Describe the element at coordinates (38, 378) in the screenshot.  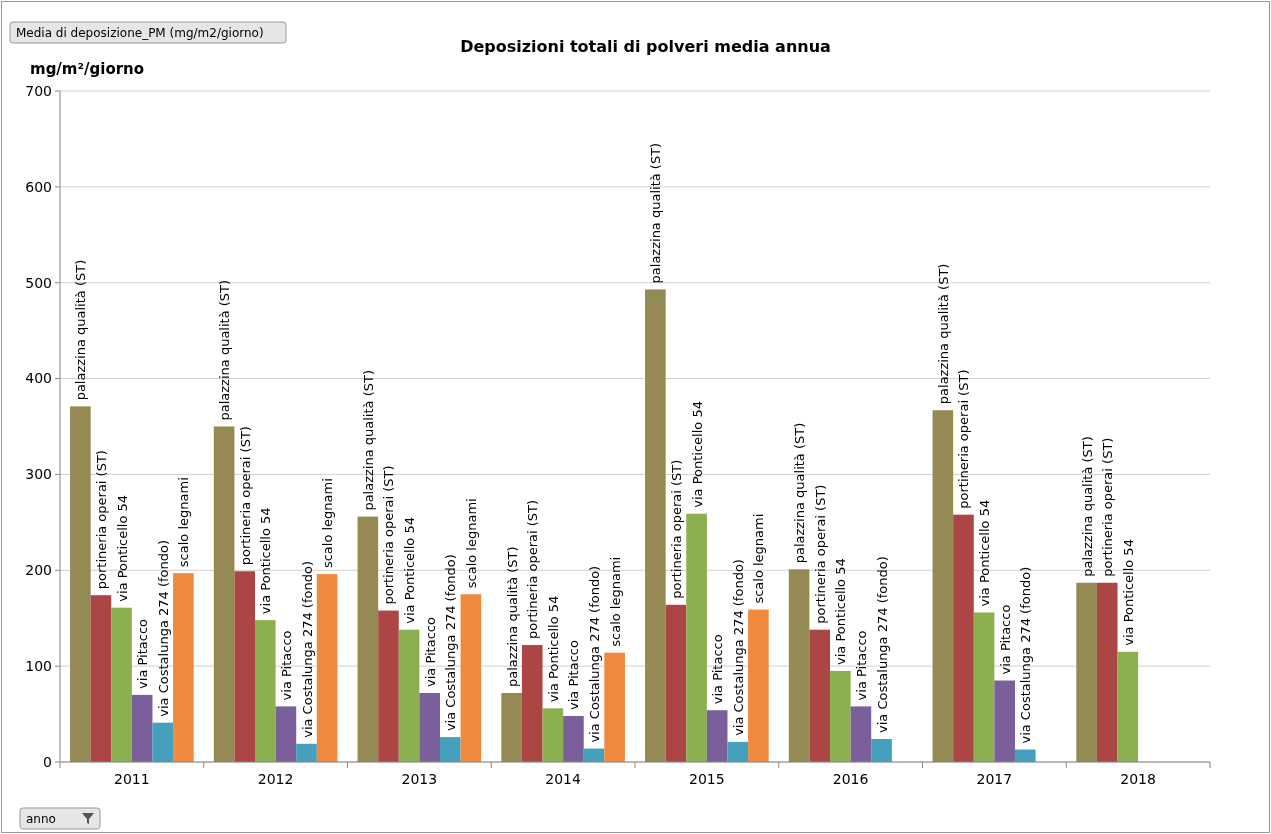
I see `y-tick-label: 400` at that location.